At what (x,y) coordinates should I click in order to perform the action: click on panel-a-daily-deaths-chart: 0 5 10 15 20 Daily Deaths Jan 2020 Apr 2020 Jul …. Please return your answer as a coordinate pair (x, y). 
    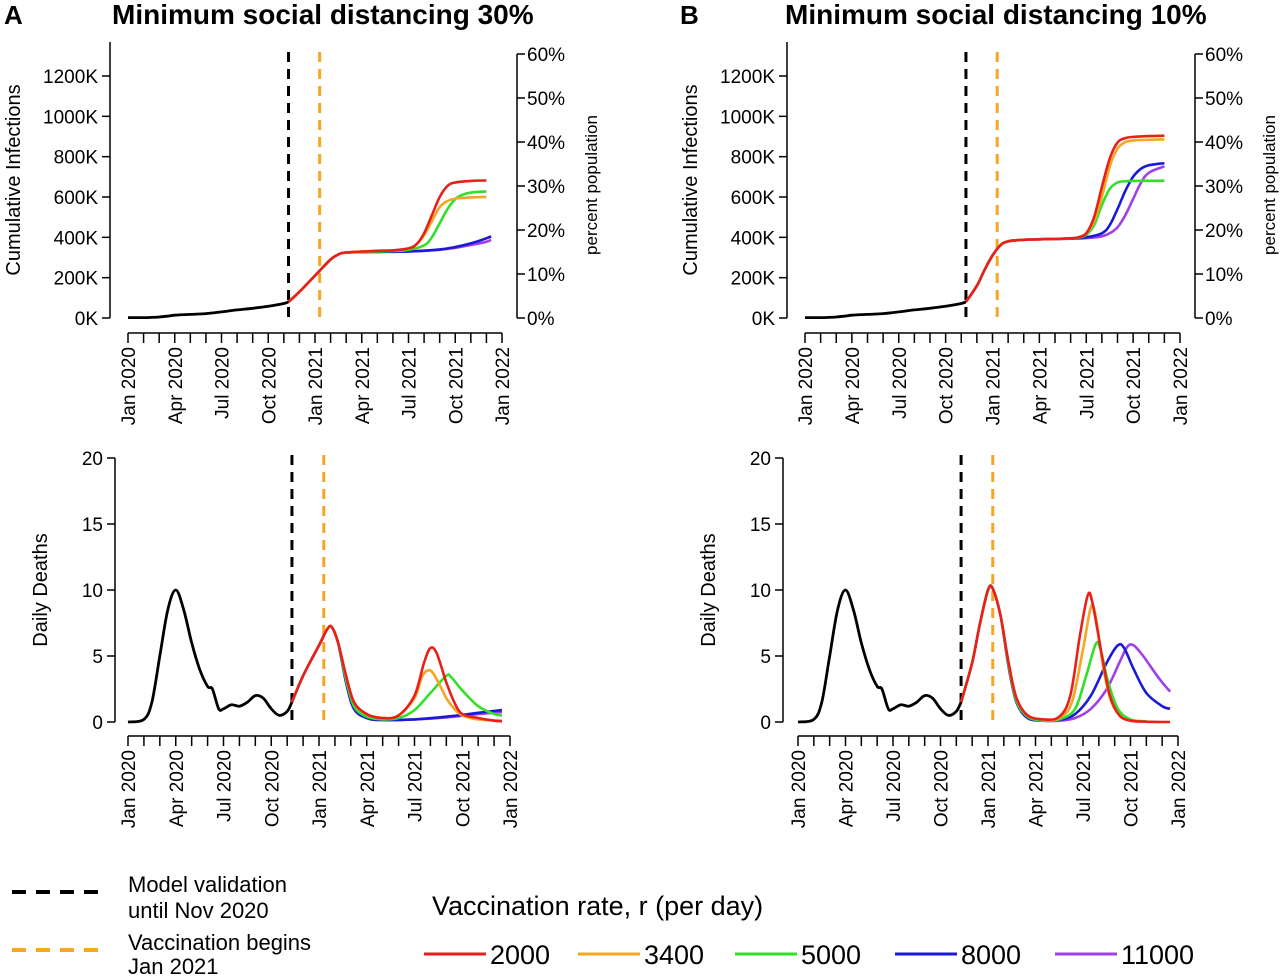
    Looking at the image, I should click on (276, 638).